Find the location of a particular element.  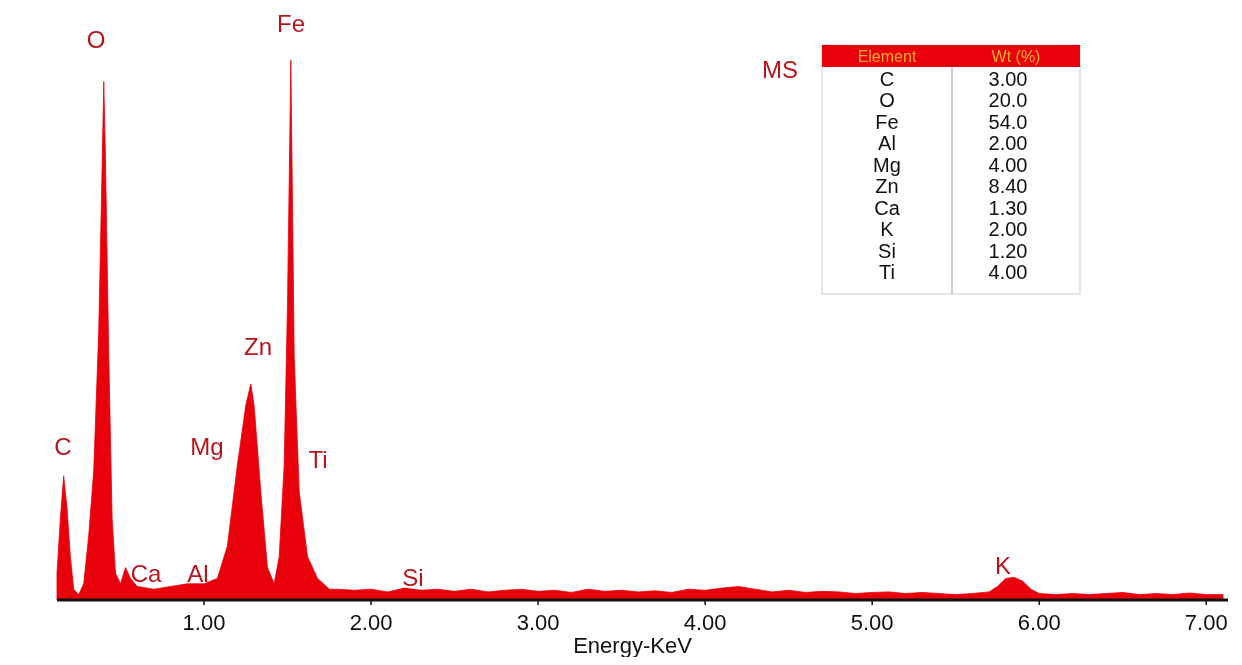

x-tick-label: 2.00 is located at coordinates (371, 622).